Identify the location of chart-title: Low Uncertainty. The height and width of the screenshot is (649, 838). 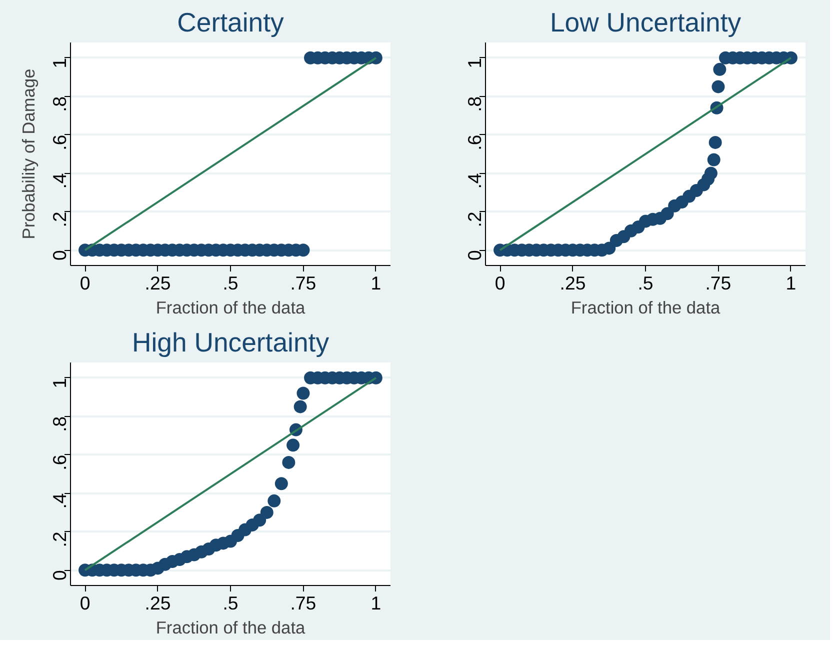
(646, 23).